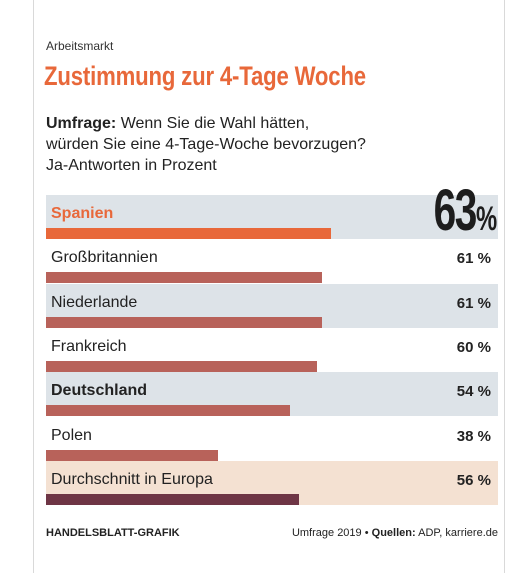 The width and height of the screenshot is (522, 573). Describe the element at coordinates (94, 302) in the screenshot. I see `category-label: Niederlande` at that location.